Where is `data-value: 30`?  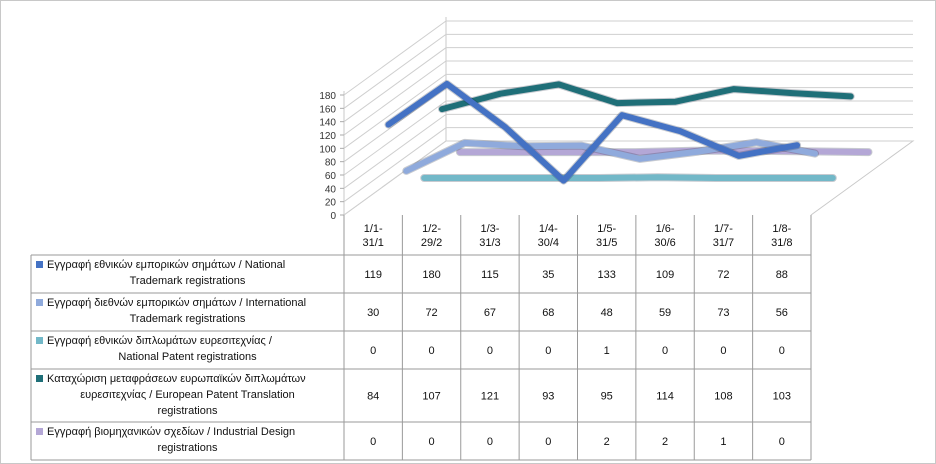 data-value: 30 is located at coordinates (373, 313).